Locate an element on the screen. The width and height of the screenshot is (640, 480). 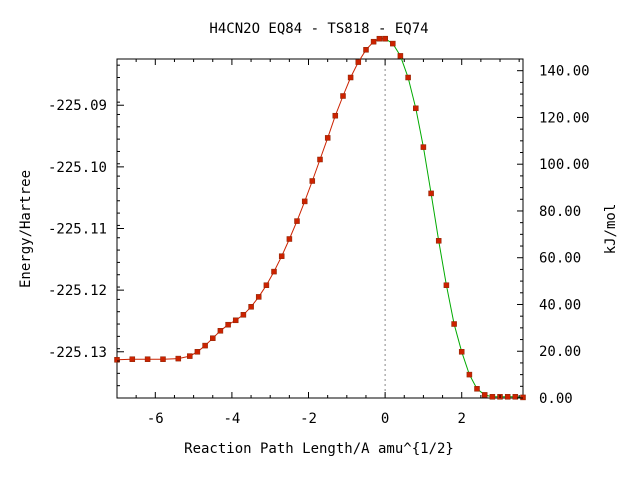
y2-tick-label: 140.00 is located at coordinates (564, 72).